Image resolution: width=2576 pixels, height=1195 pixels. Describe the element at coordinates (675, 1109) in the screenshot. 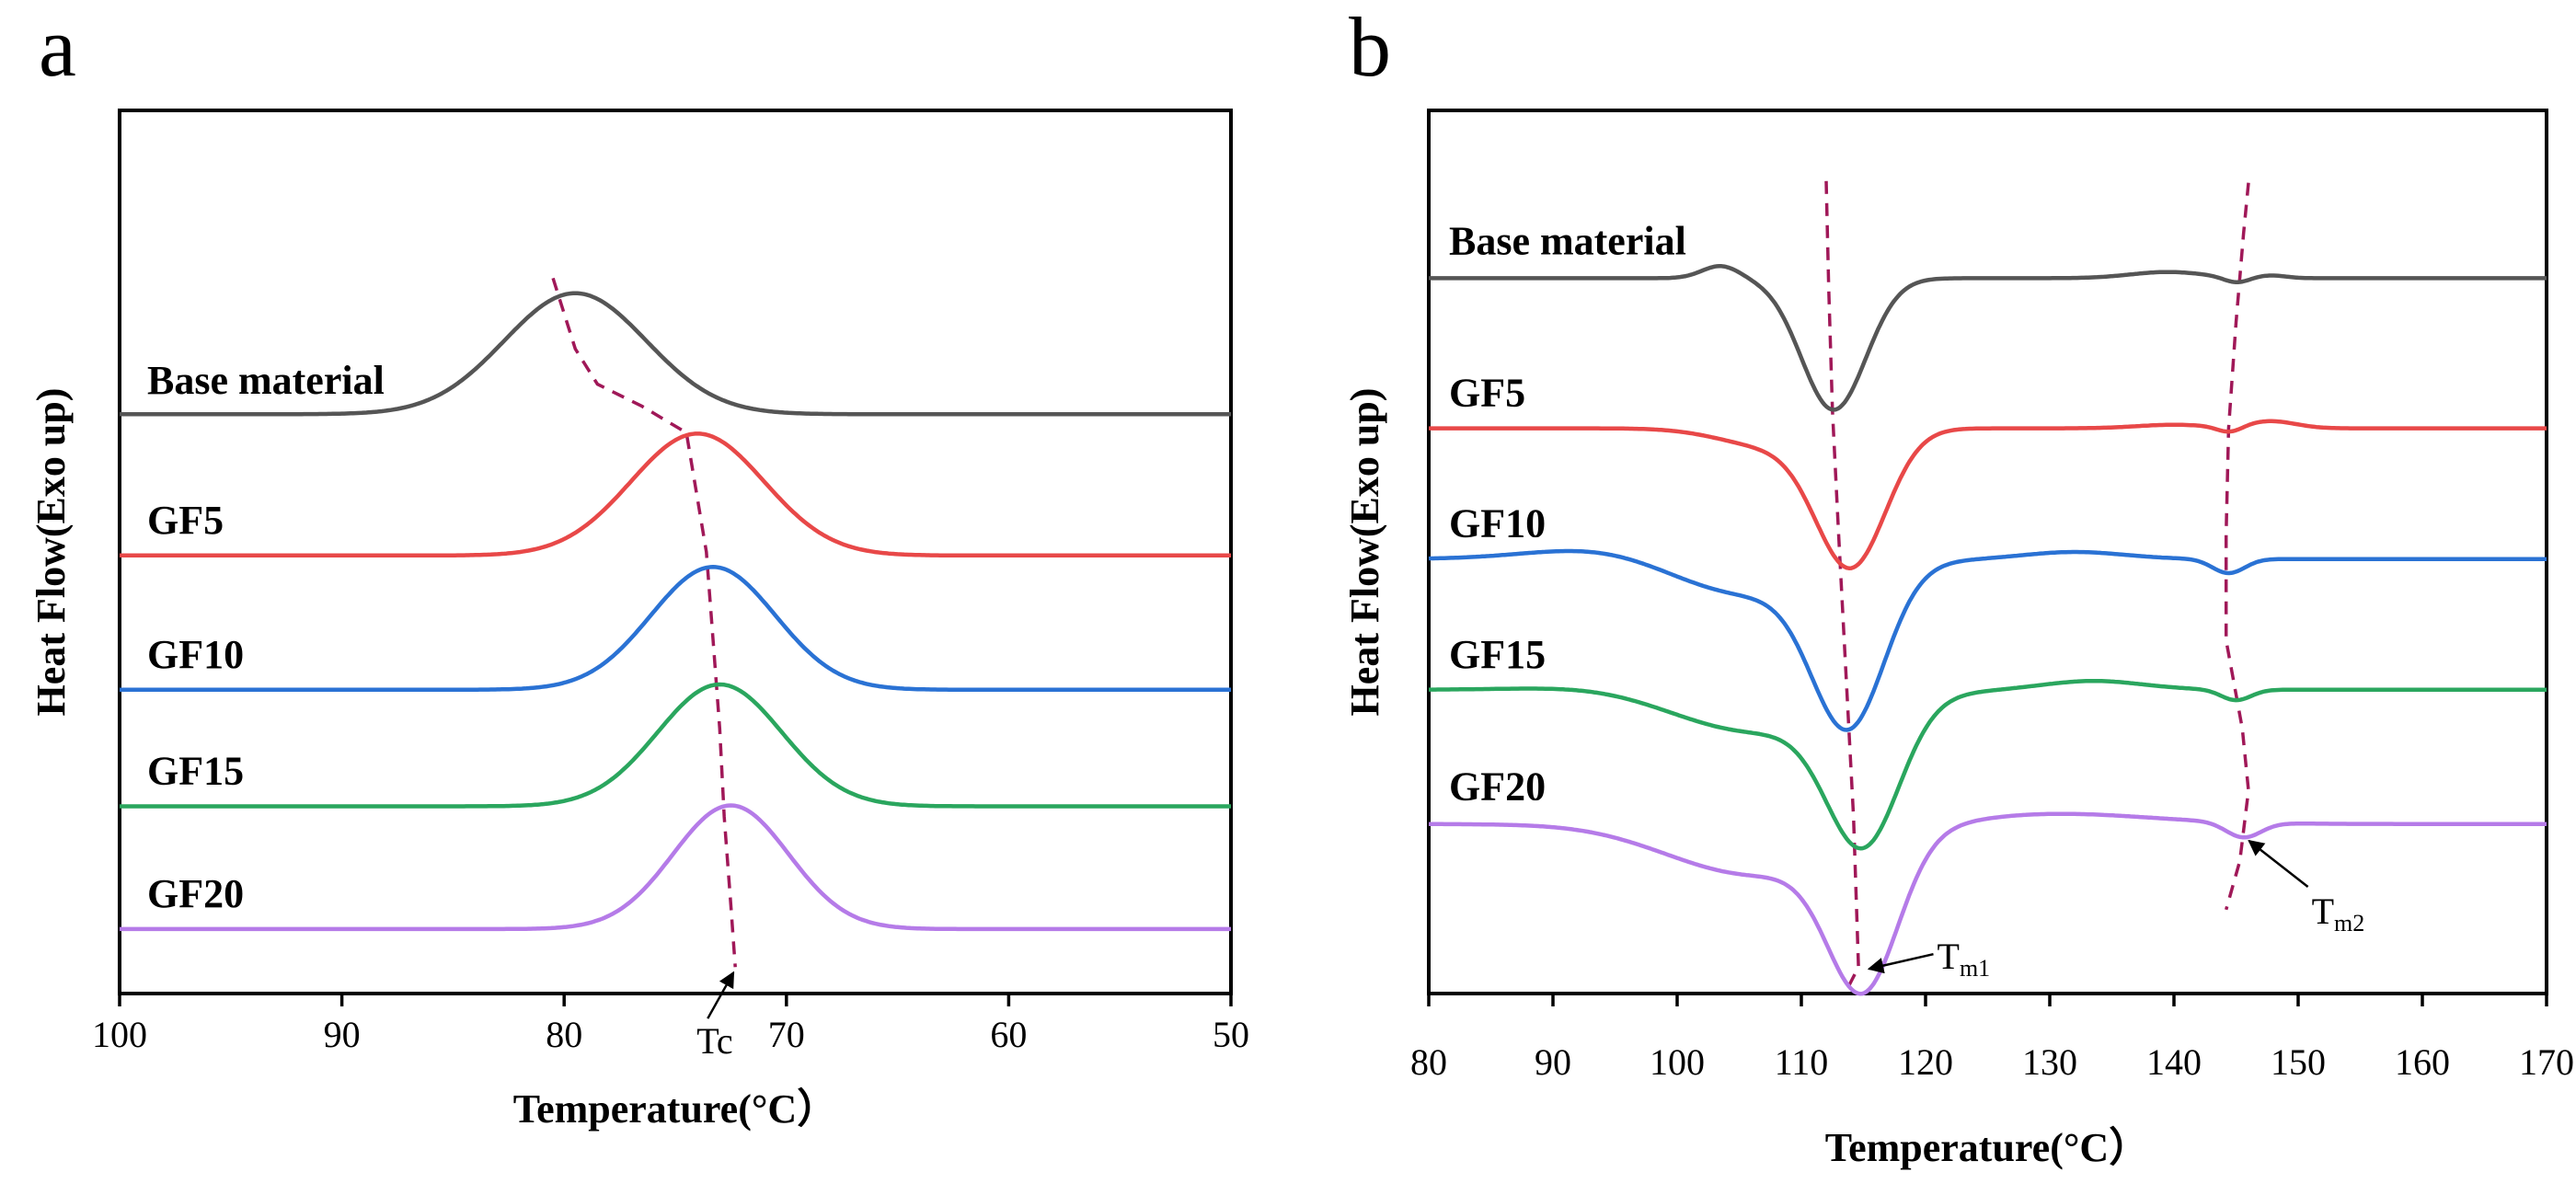

I see `panel-a-x-axis-title: Temperature(°C）` at that location.